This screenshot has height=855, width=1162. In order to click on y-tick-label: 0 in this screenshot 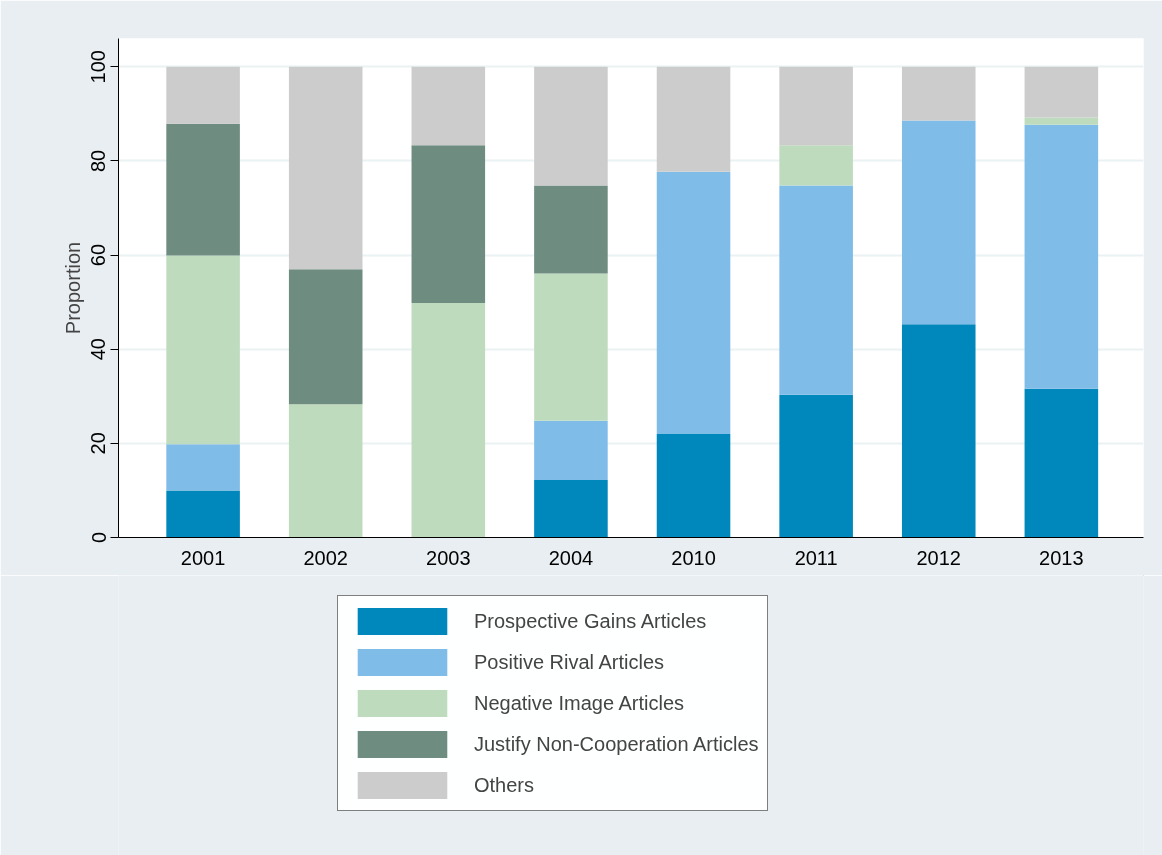, I will do `click(98, 537)`.